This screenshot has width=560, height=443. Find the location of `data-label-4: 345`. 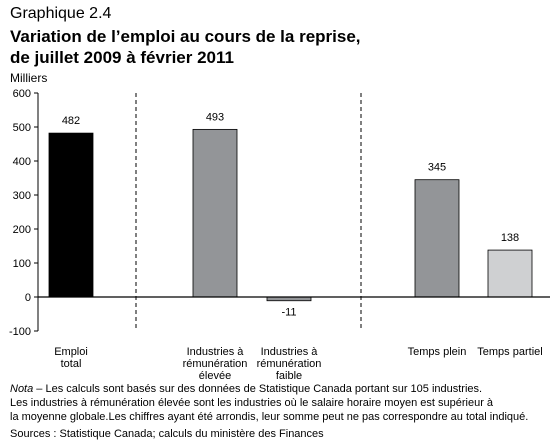

data-label-4: 345 is located at coordinates (437, 168).